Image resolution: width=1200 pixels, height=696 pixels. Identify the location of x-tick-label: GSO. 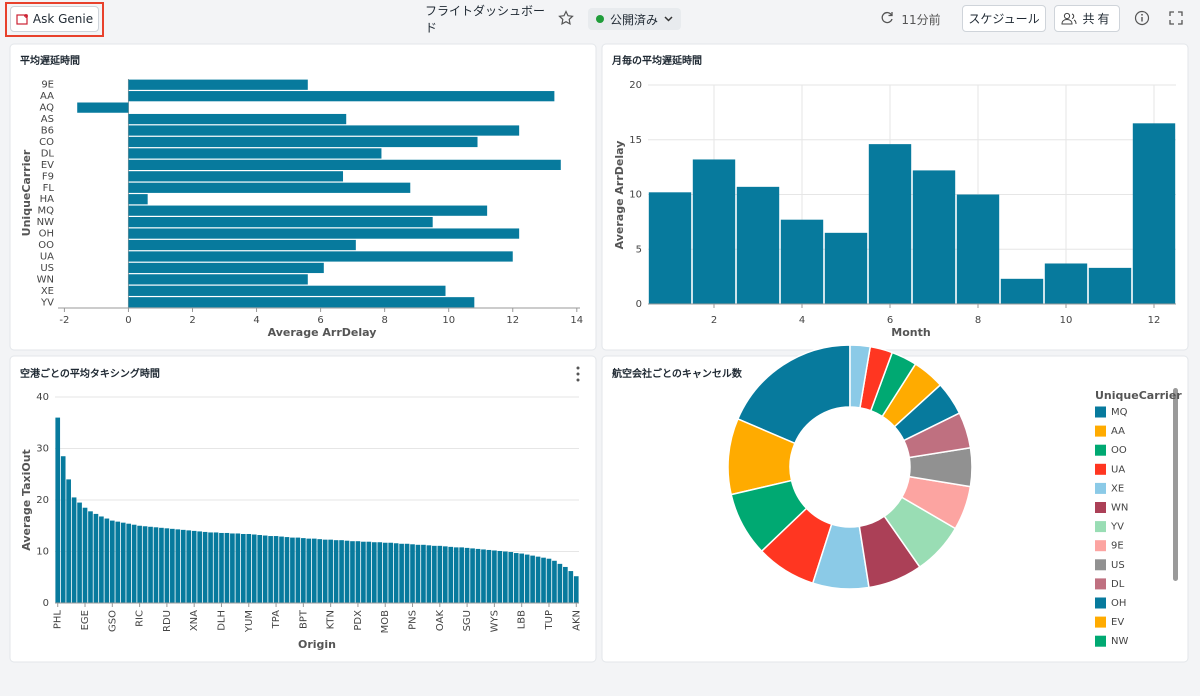
(112, 621).